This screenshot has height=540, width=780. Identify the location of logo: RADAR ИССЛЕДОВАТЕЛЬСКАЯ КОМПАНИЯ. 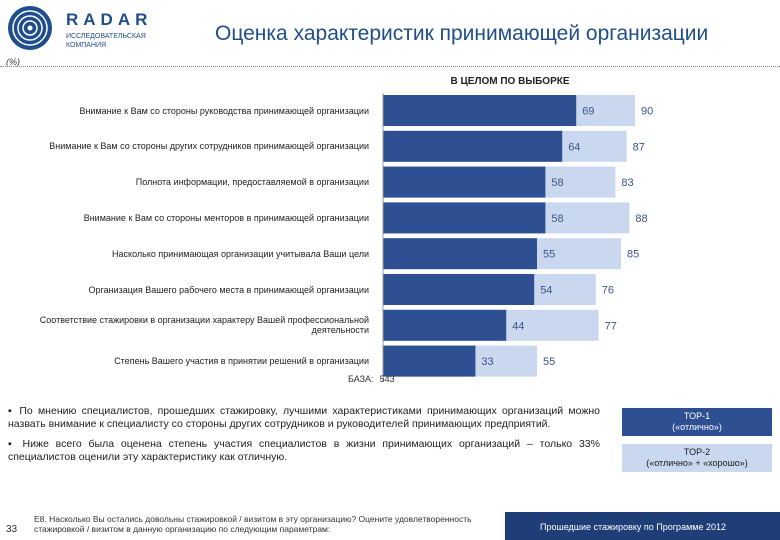
(106, 29).